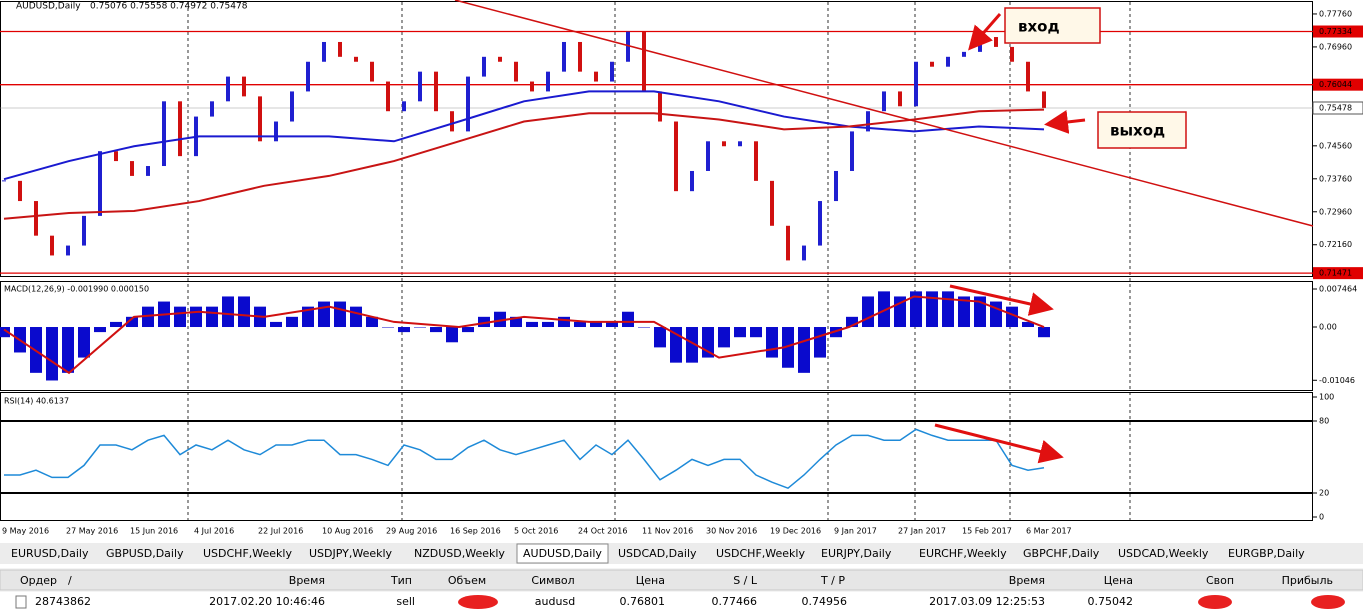 The image size is (1363, 612). Describe the element at coordinates (38, 580) in the screenshot. I see `column-header: Ордер` at that location.